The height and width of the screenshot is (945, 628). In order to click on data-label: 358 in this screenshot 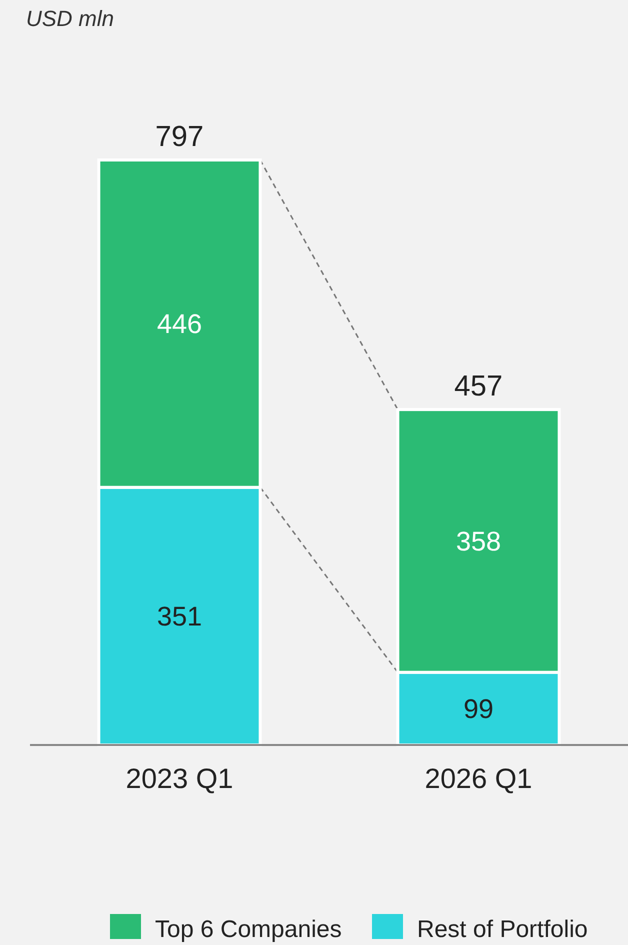, I will do `click(479, 541)`.